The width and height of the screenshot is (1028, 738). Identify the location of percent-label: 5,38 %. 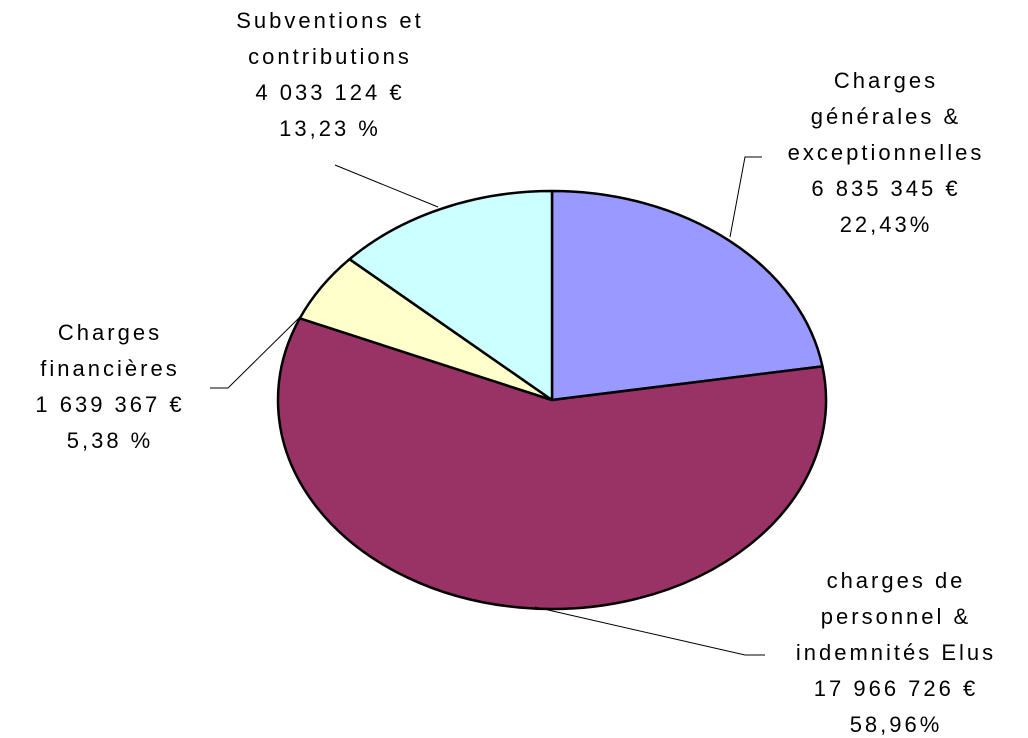
(110, 440).